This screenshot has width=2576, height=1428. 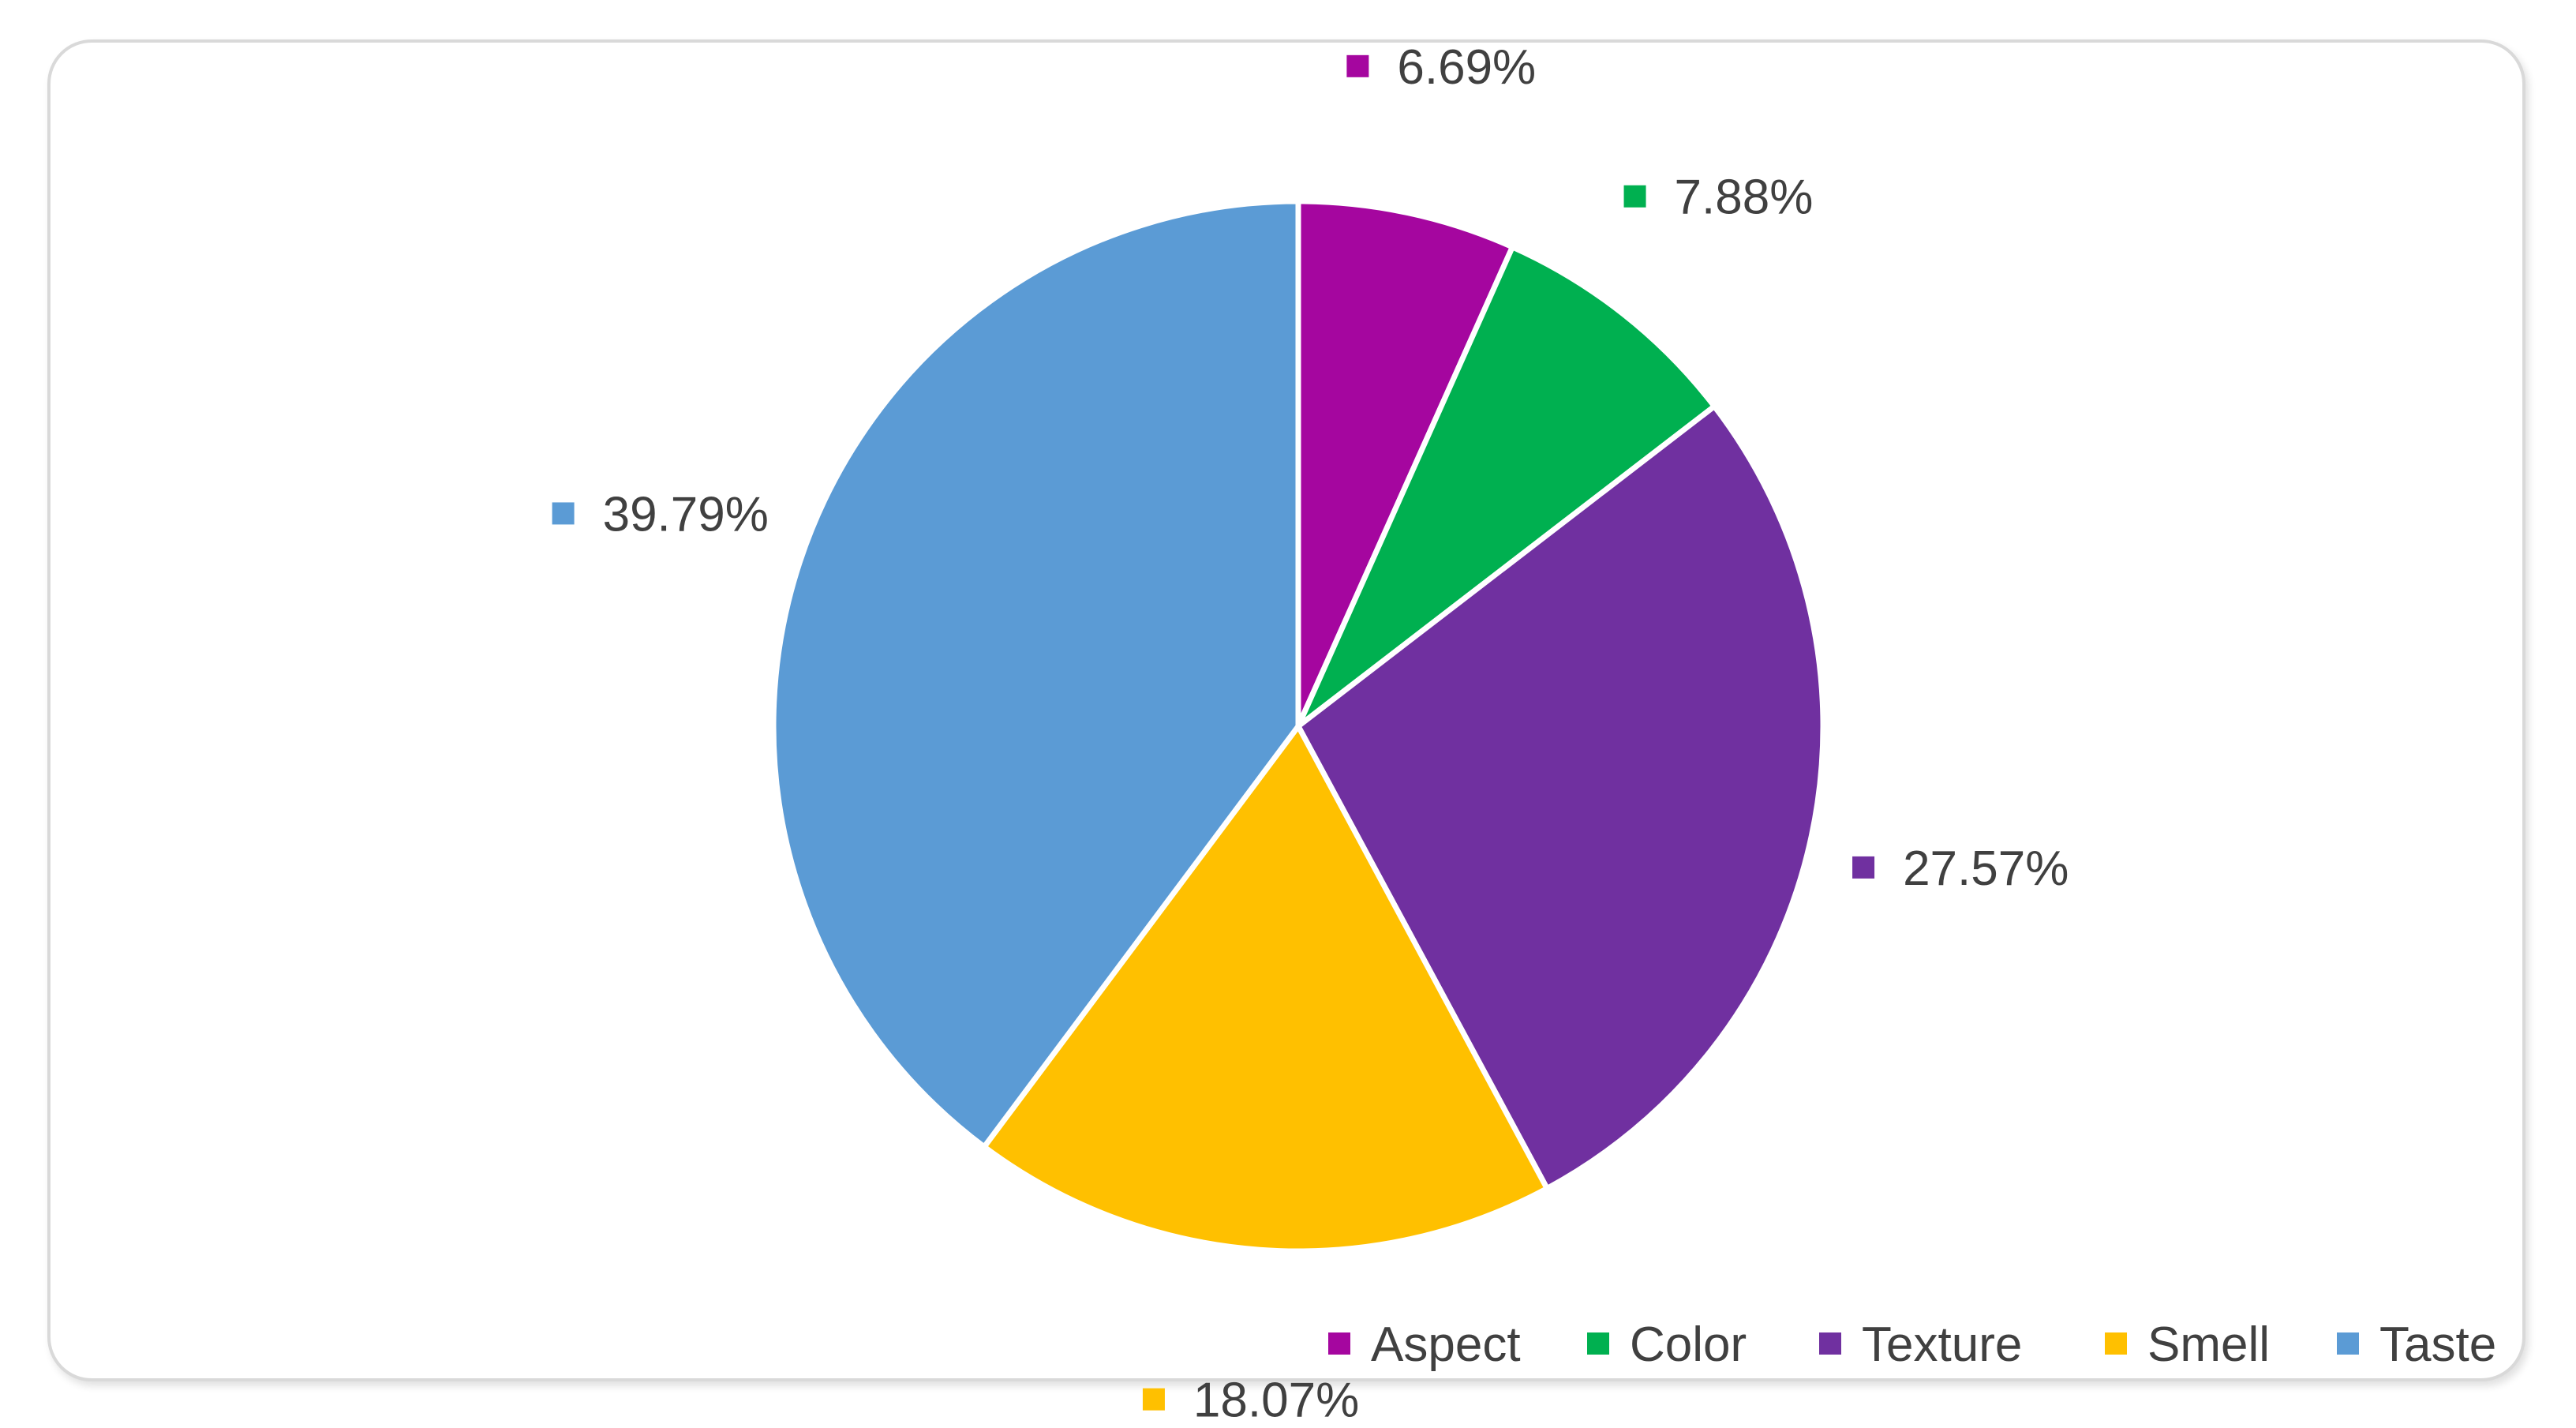 I want to click on legend-label-color: Color, so click(x=1688, y=1344).